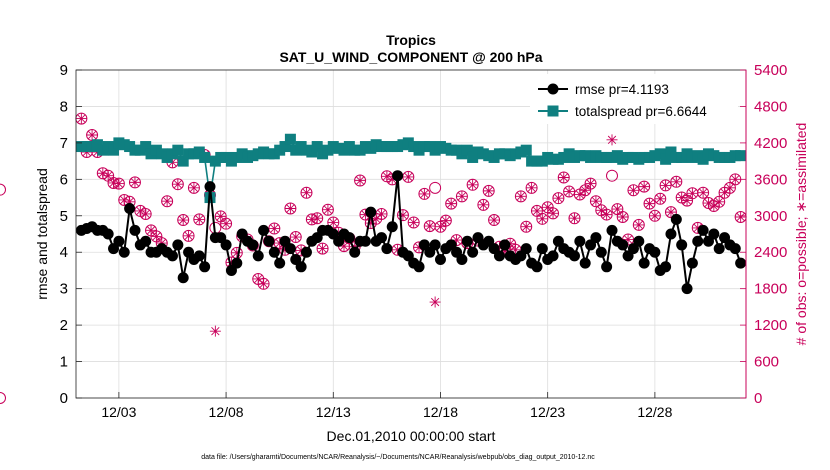 This screenshot has height=470, width=830. I want to click on y2-tick-label: 600, so click(766, 362).